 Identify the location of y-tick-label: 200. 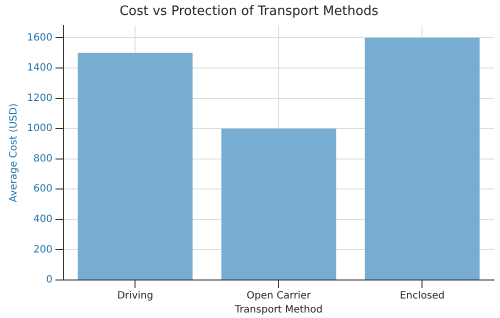
(42, 250).